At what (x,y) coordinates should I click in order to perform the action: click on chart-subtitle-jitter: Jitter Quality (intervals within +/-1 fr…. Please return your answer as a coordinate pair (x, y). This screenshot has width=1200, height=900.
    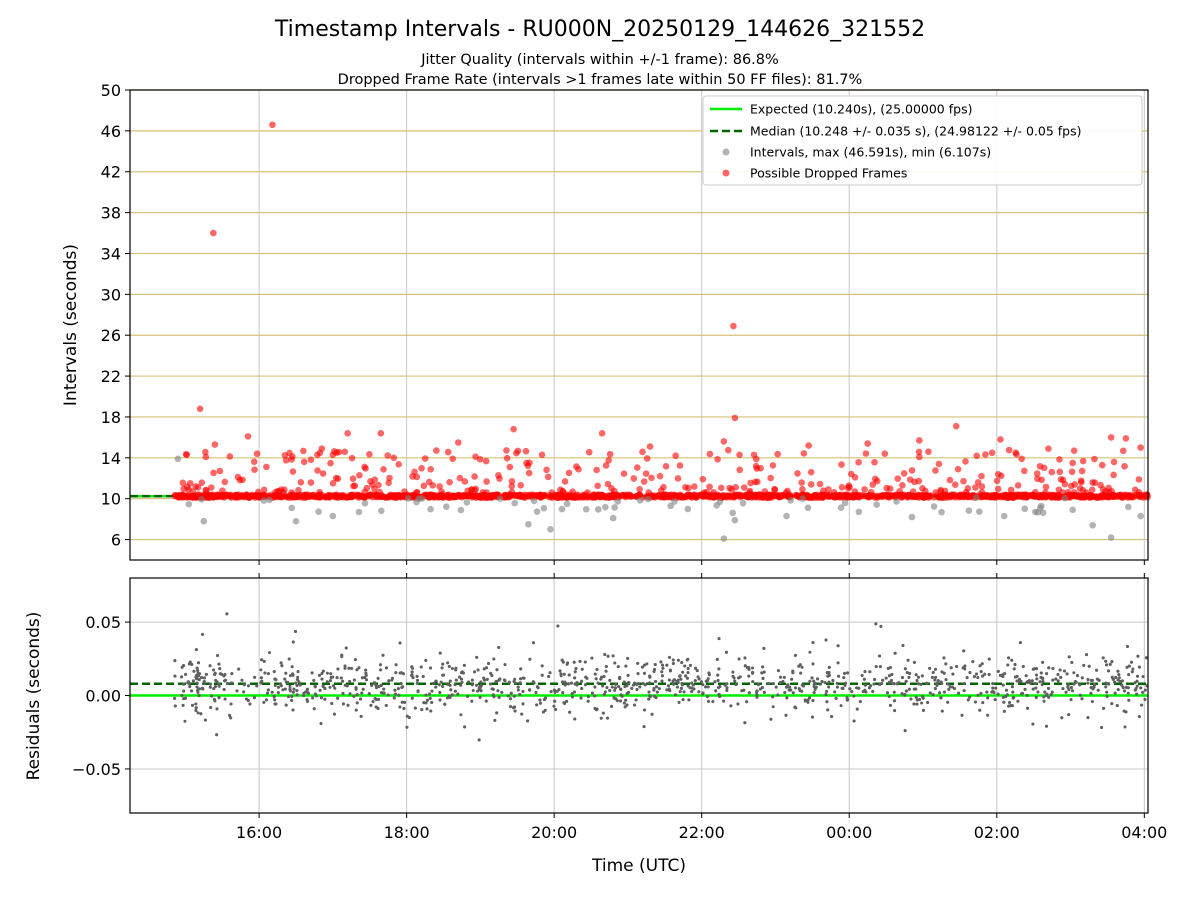
    Looking at the image, I should click on (599, 60).